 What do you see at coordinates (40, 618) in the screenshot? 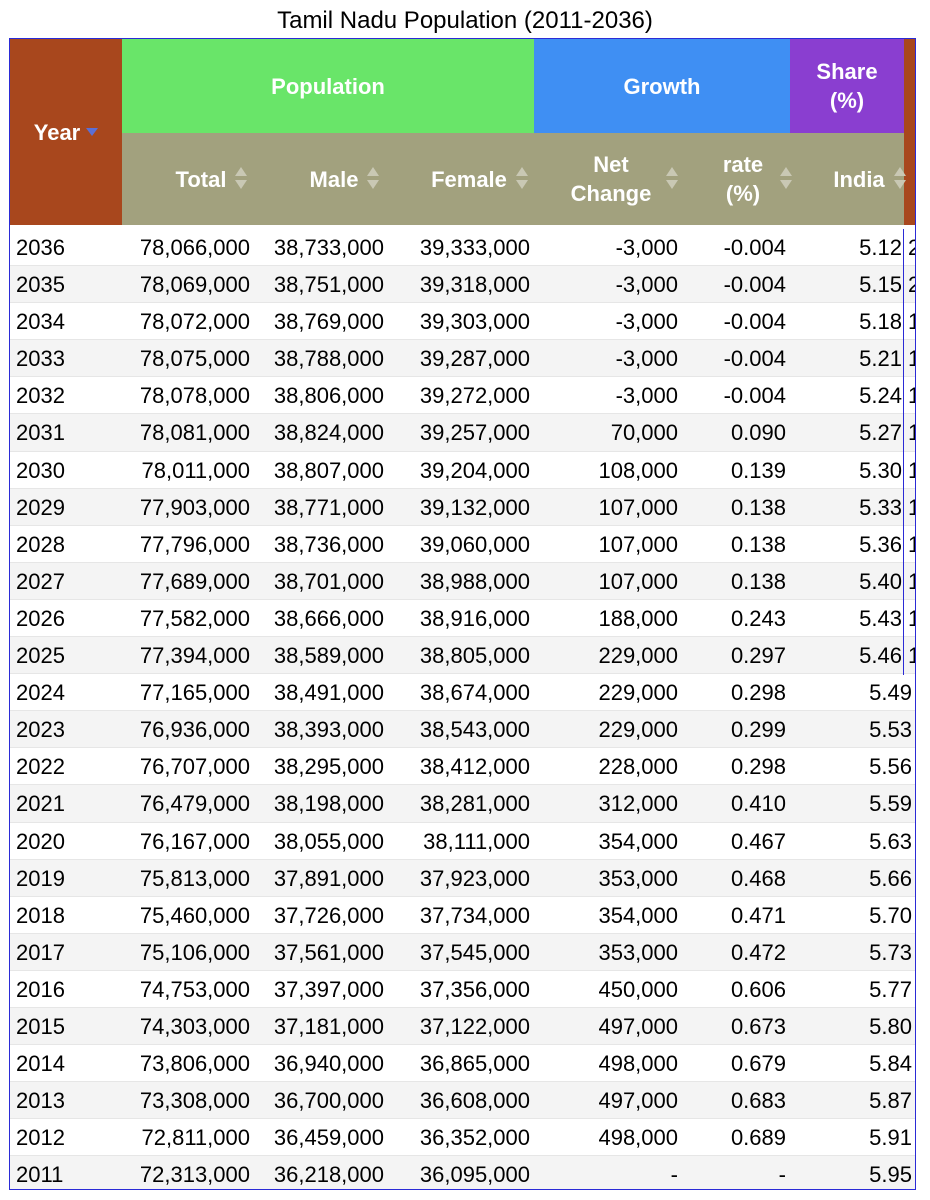
I see `cell-year: 2026` at bounding box center [40, 618].